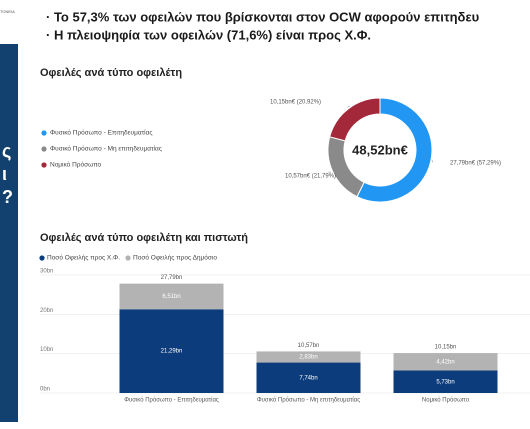 The width and height of the screenshot is (530, 429). I want to click on bar-value-label: 21,29bn, so click(172, 352).